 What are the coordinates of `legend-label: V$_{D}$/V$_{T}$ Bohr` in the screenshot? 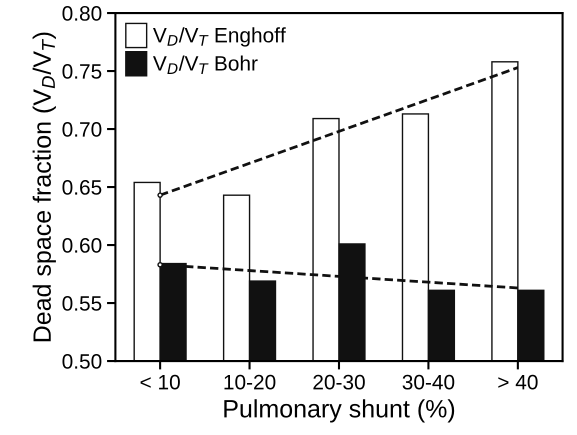 It's located at (205, 64).